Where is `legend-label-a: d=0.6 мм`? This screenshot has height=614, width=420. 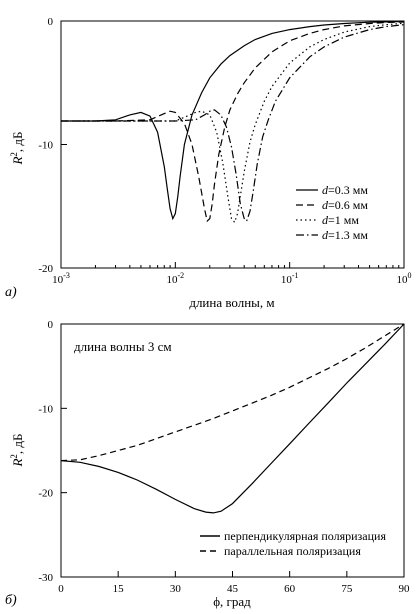 legend-label-a: d=0.6 мм is located at coordinates (345, 205).